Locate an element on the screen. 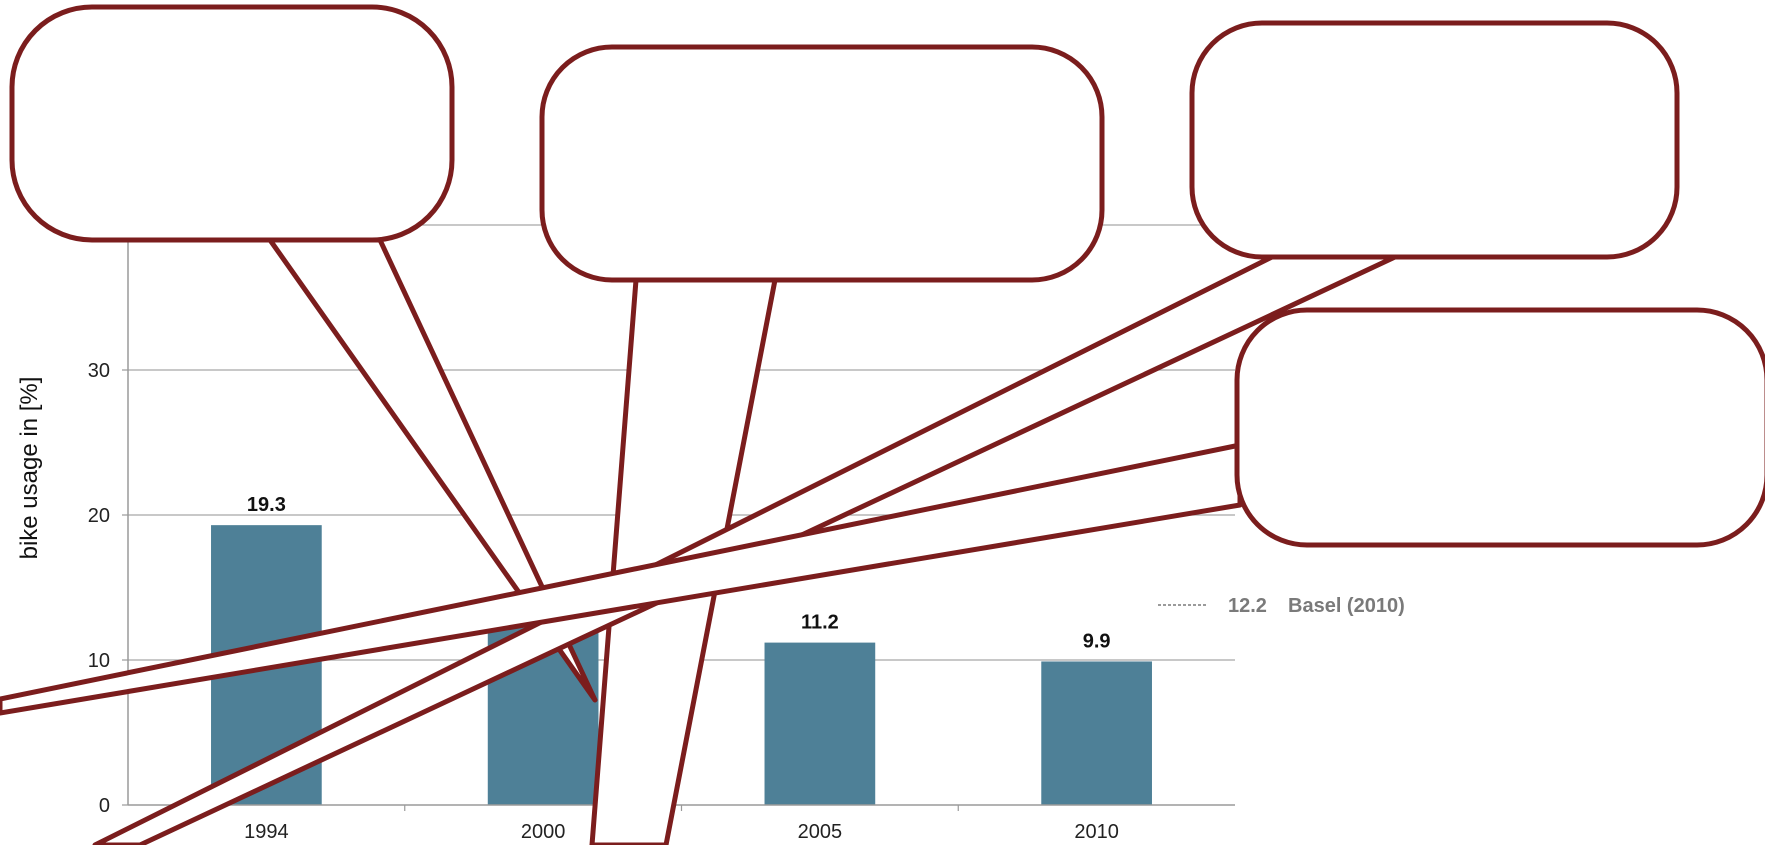 Image resolution: width=1765 pixels, height=845 pixels. x-tick-label: 2010 is located at coordinates (1096, 832).